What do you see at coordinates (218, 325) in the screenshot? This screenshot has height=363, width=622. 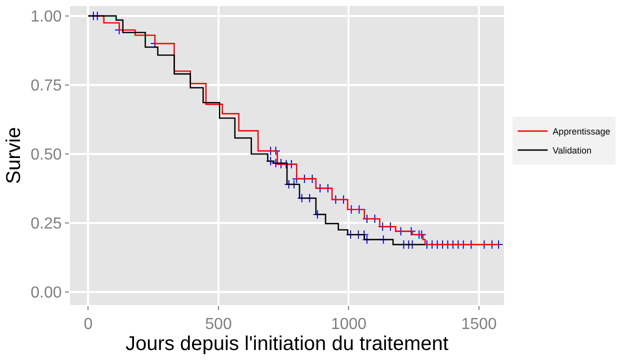 I see `x-tick-label: 500` at bounding box center [218, 325].